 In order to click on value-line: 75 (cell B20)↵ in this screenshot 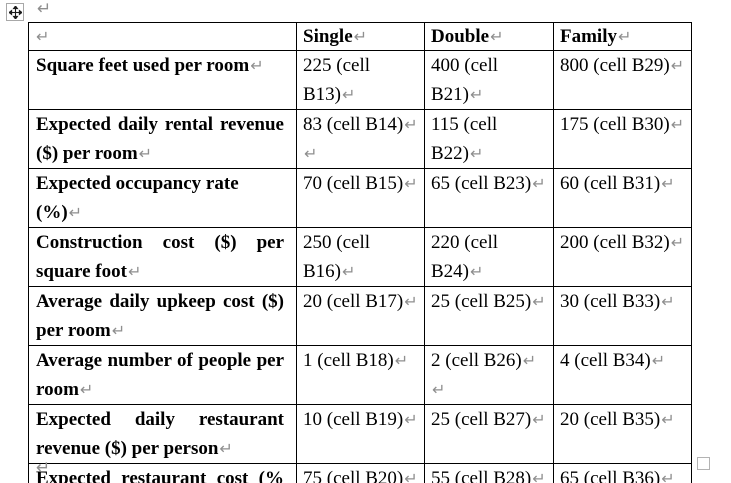, I will do `click(360, 474)`.